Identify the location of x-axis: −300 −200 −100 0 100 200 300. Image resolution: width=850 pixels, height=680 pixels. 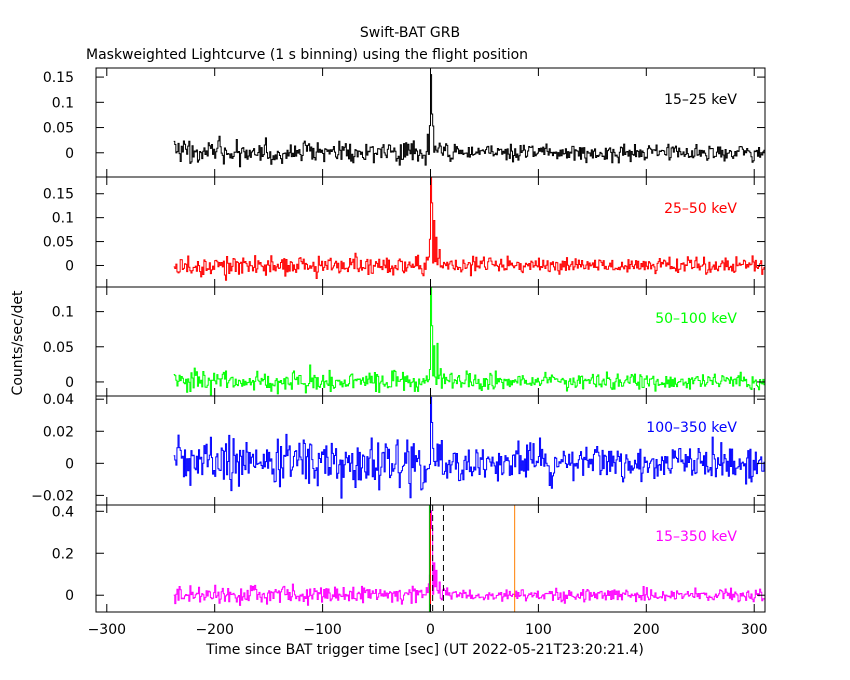
(428, 630).